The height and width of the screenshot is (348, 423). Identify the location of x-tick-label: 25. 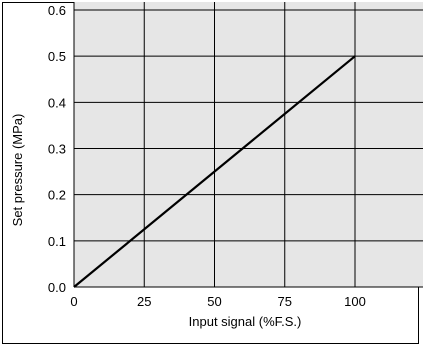
(144, 301).